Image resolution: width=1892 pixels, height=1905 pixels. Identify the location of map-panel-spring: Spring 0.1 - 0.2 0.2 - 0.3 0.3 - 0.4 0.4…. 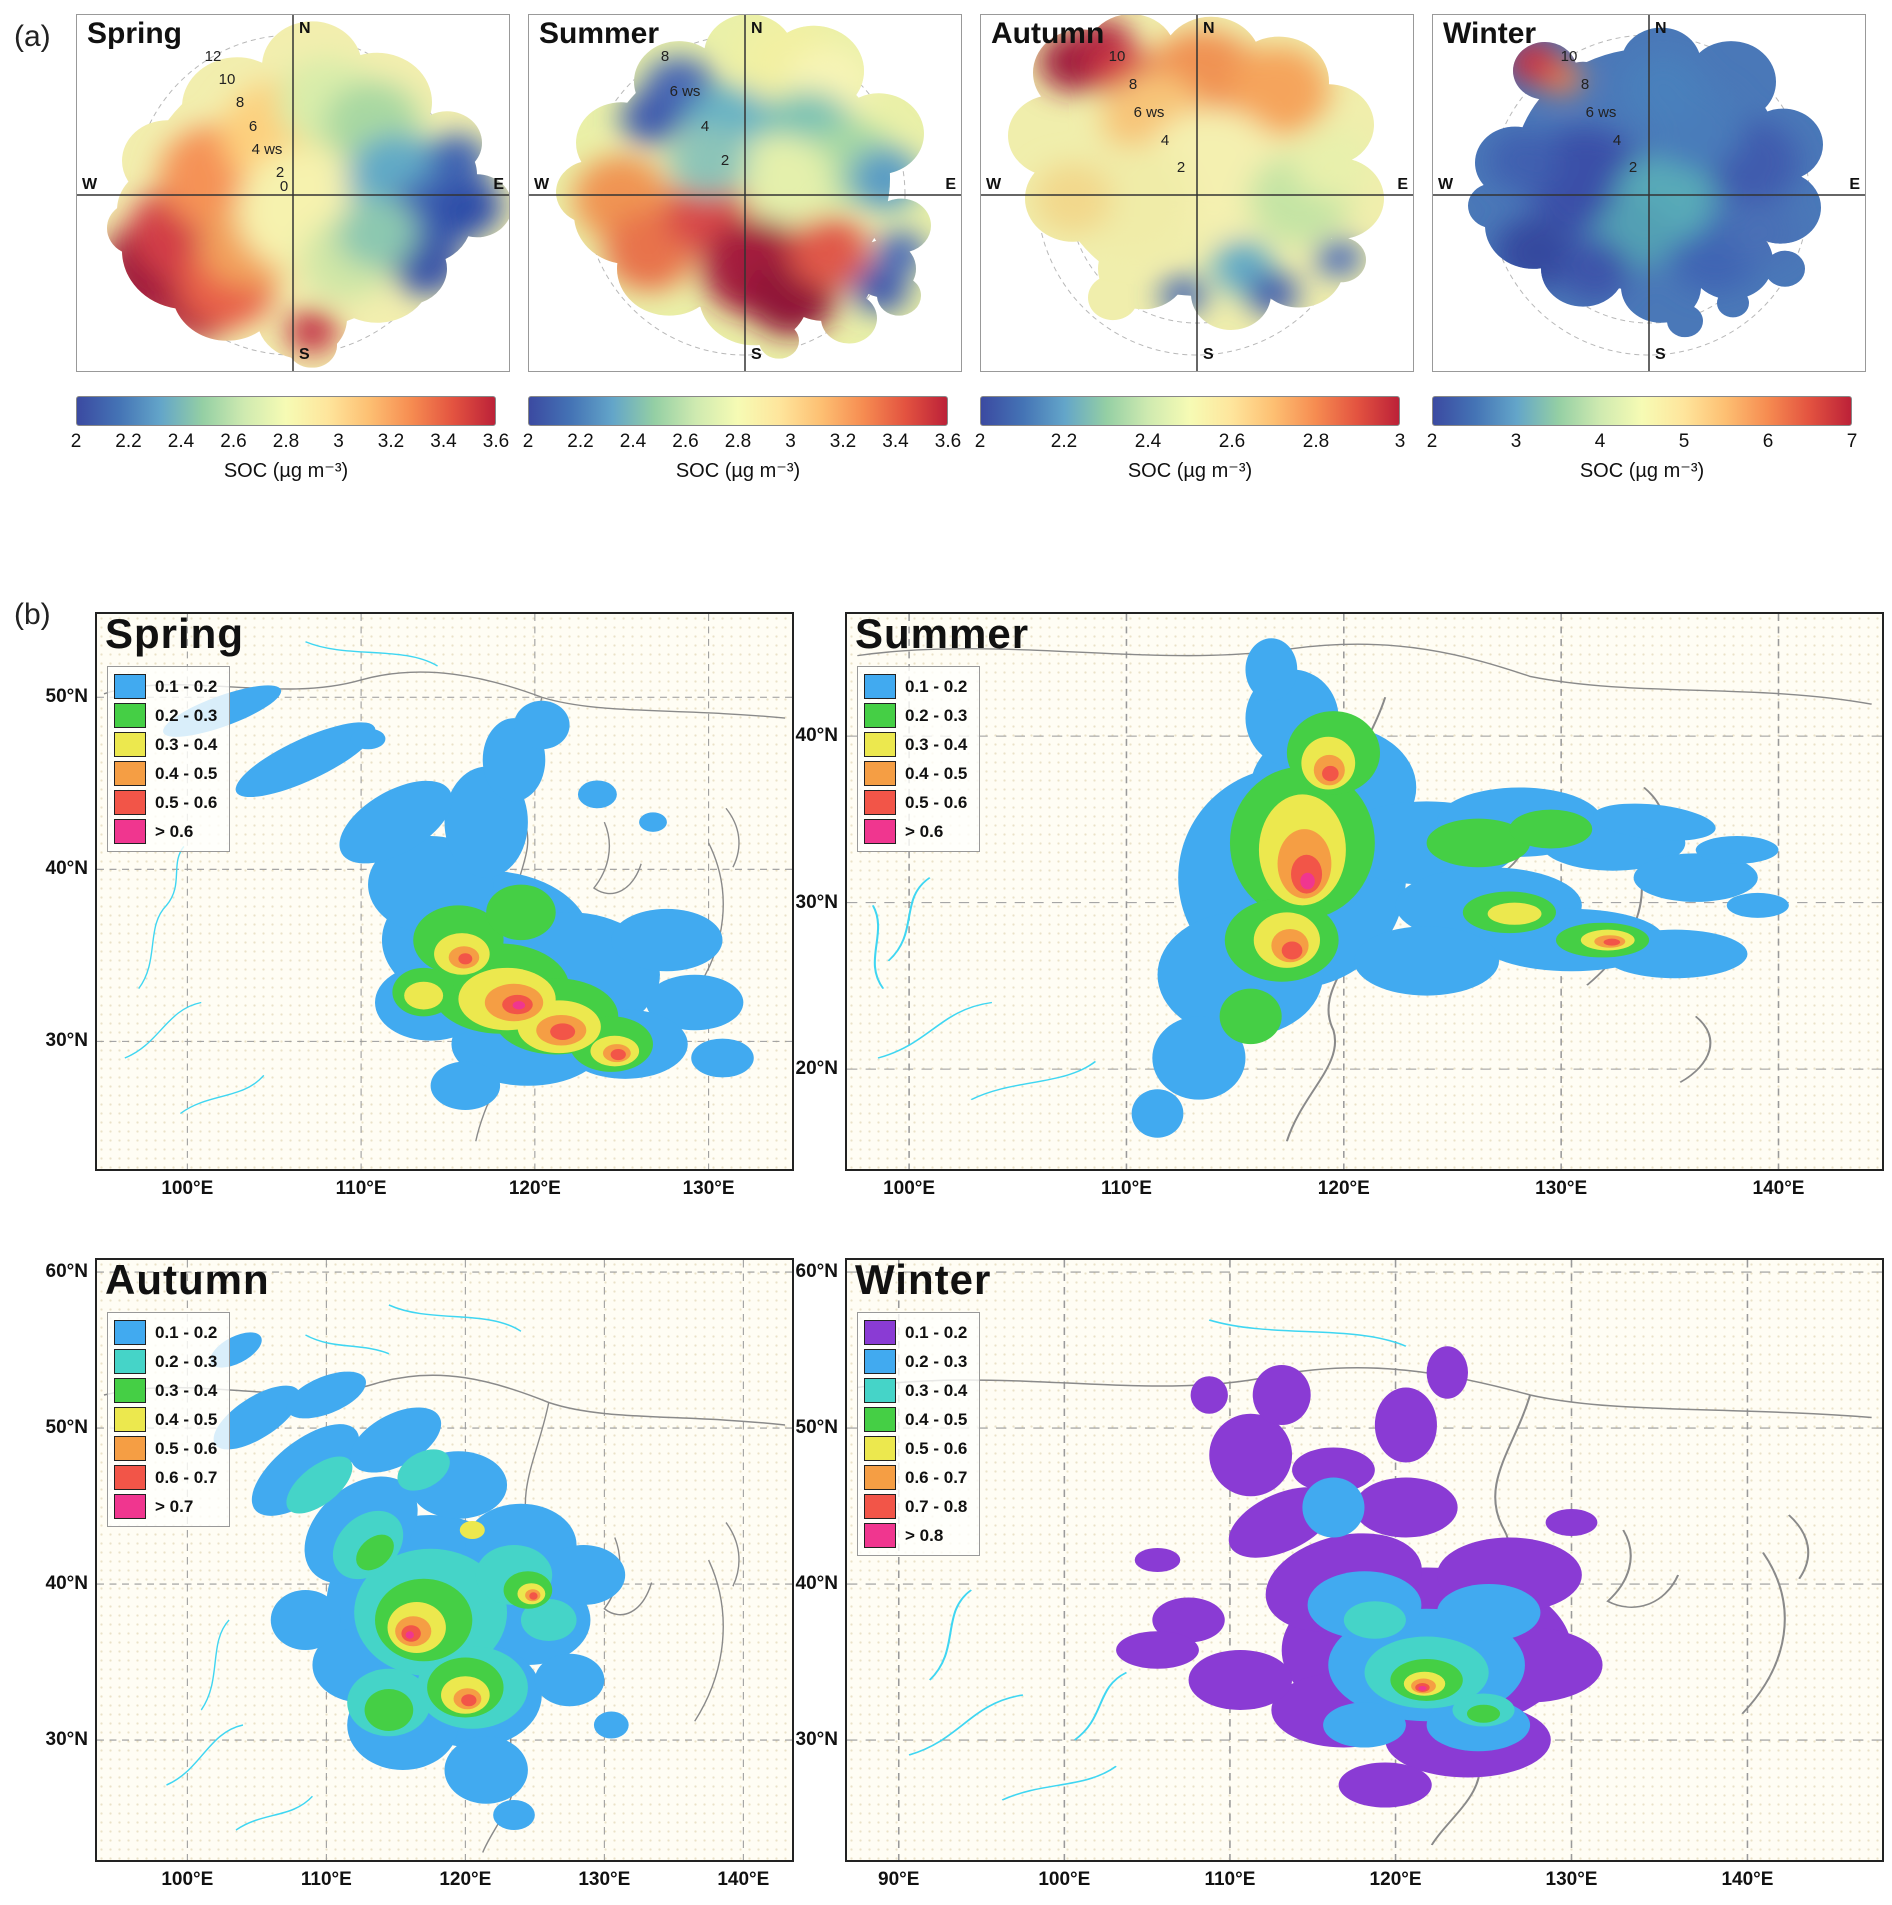
(420, 904).